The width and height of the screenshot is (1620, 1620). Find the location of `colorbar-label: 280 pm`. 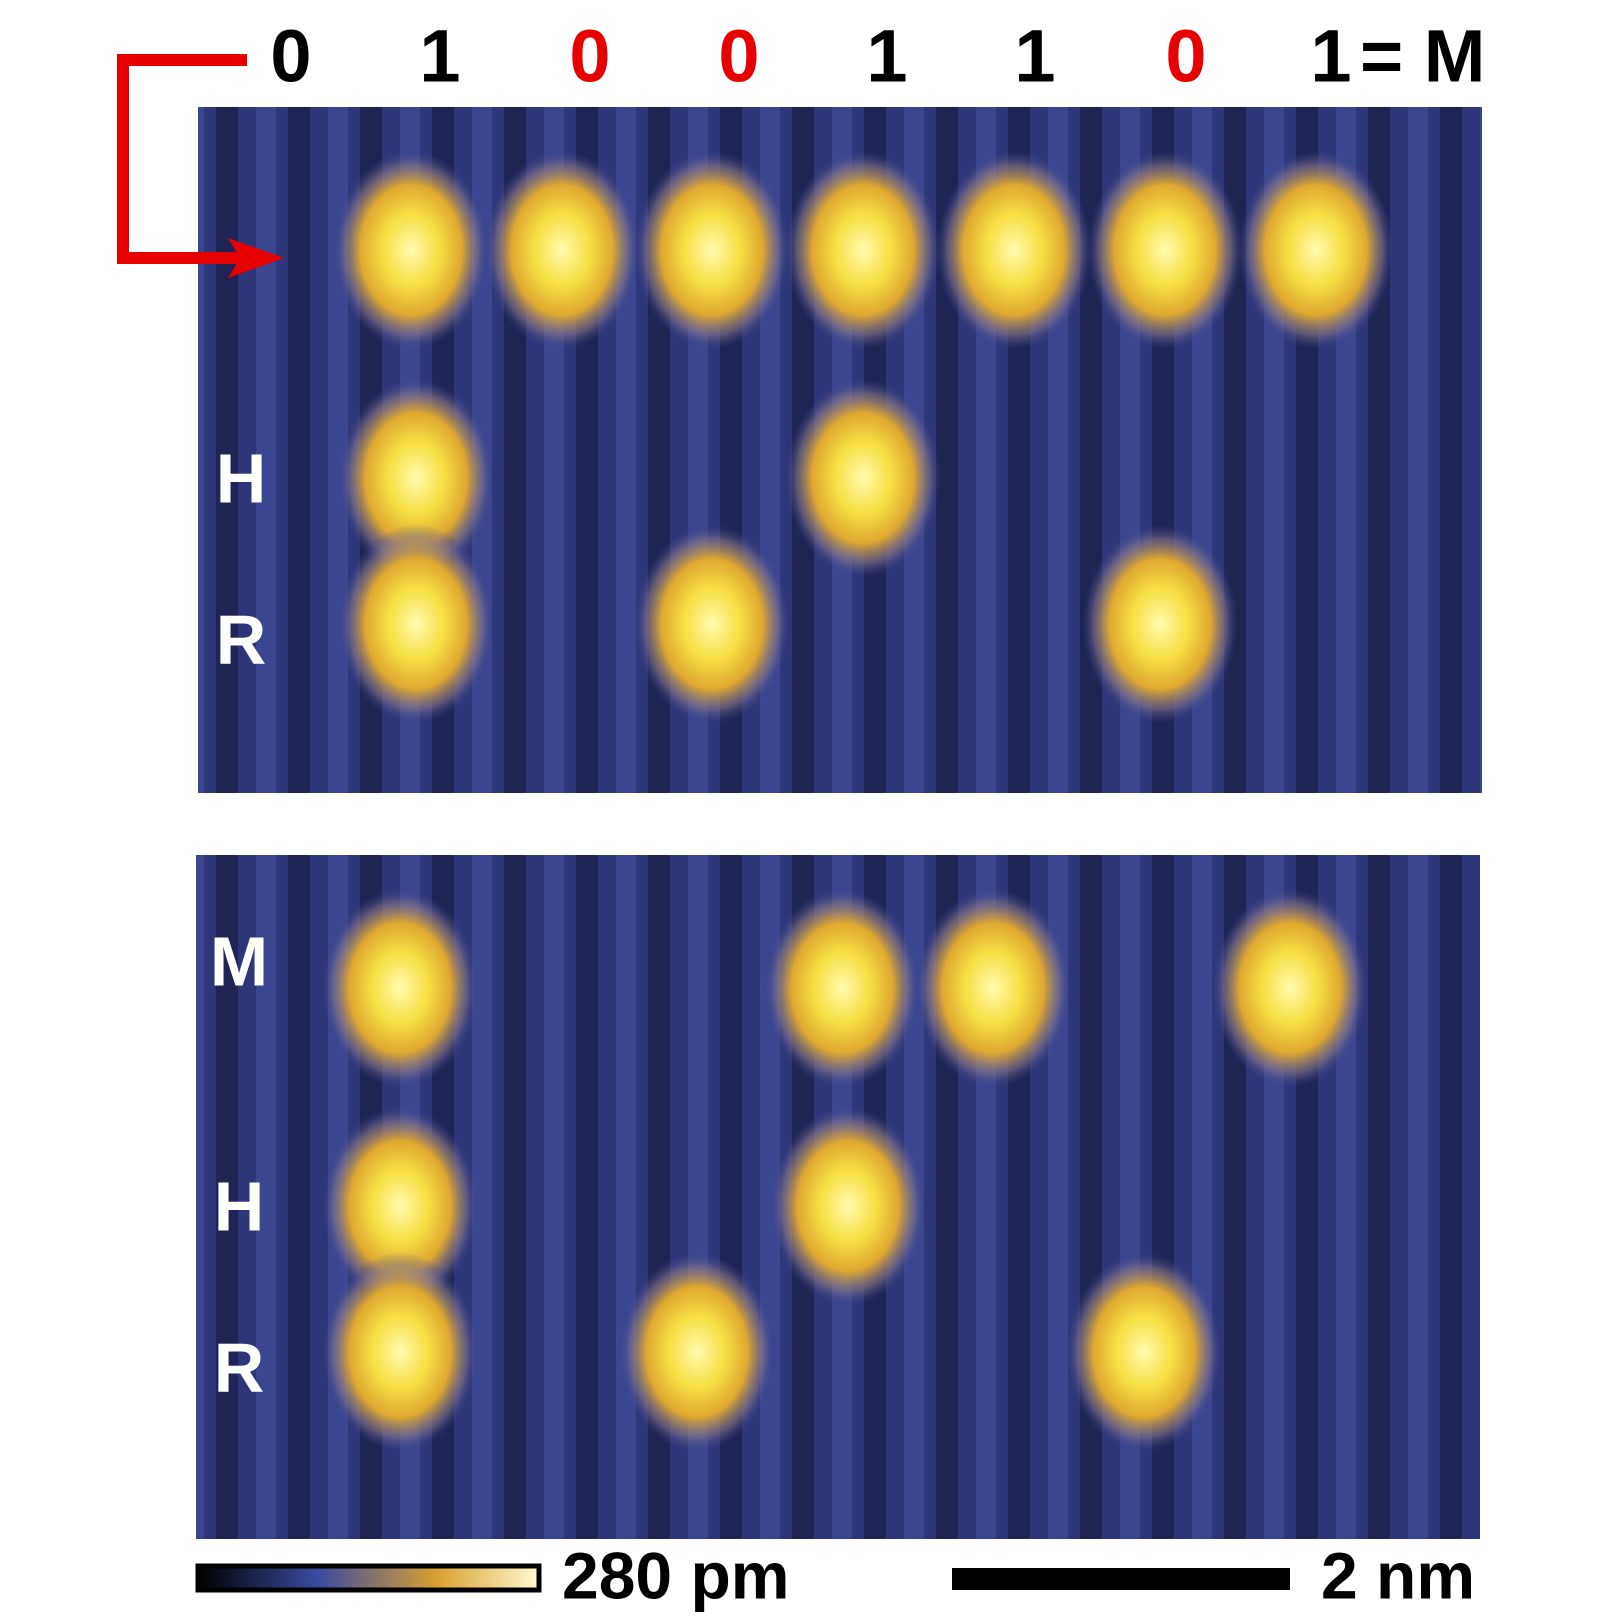

colorbar-label: 280 pm is located at coordinates (675, 1575).